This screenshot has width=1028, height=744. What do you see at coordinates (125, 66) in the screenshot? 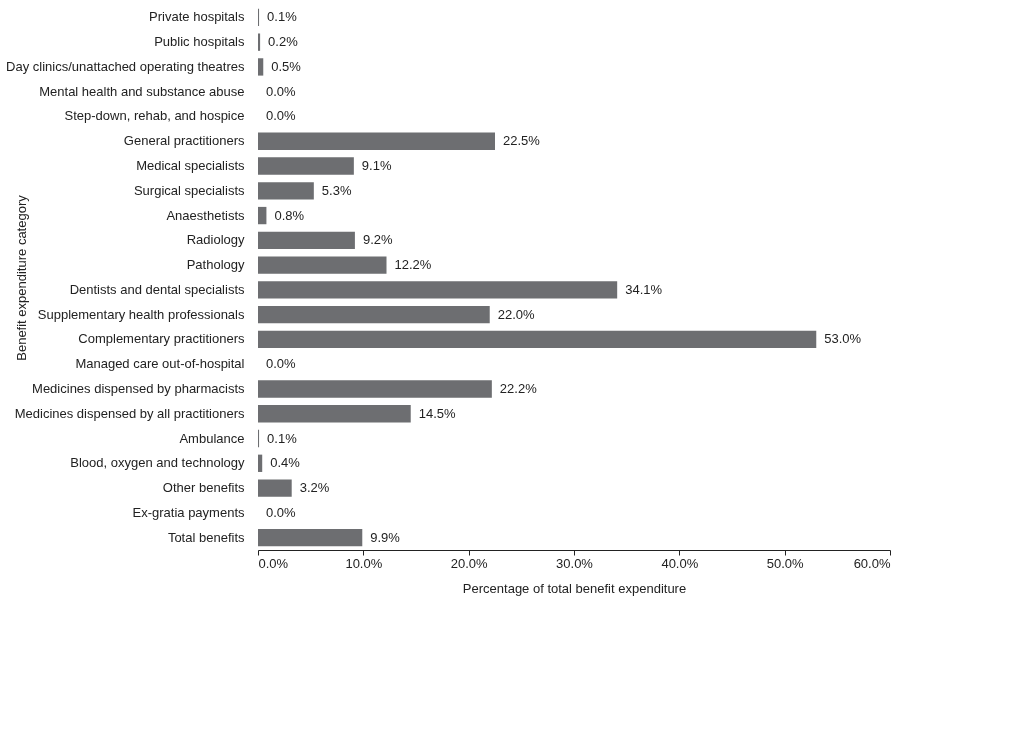
I see `y-tick-label: Day clinics/unattached operating theatres` at bounding box center [125, 66].